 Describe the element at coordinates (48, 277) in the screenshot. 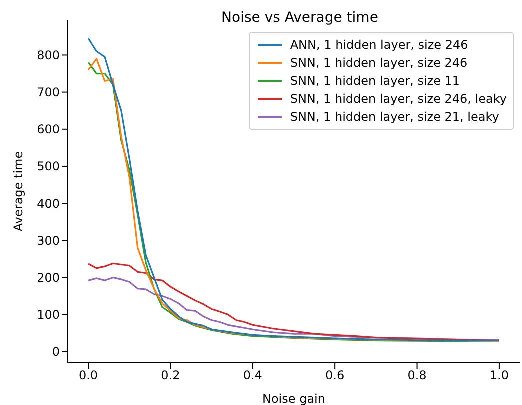

I see `y-tick-label: 200` at that location.